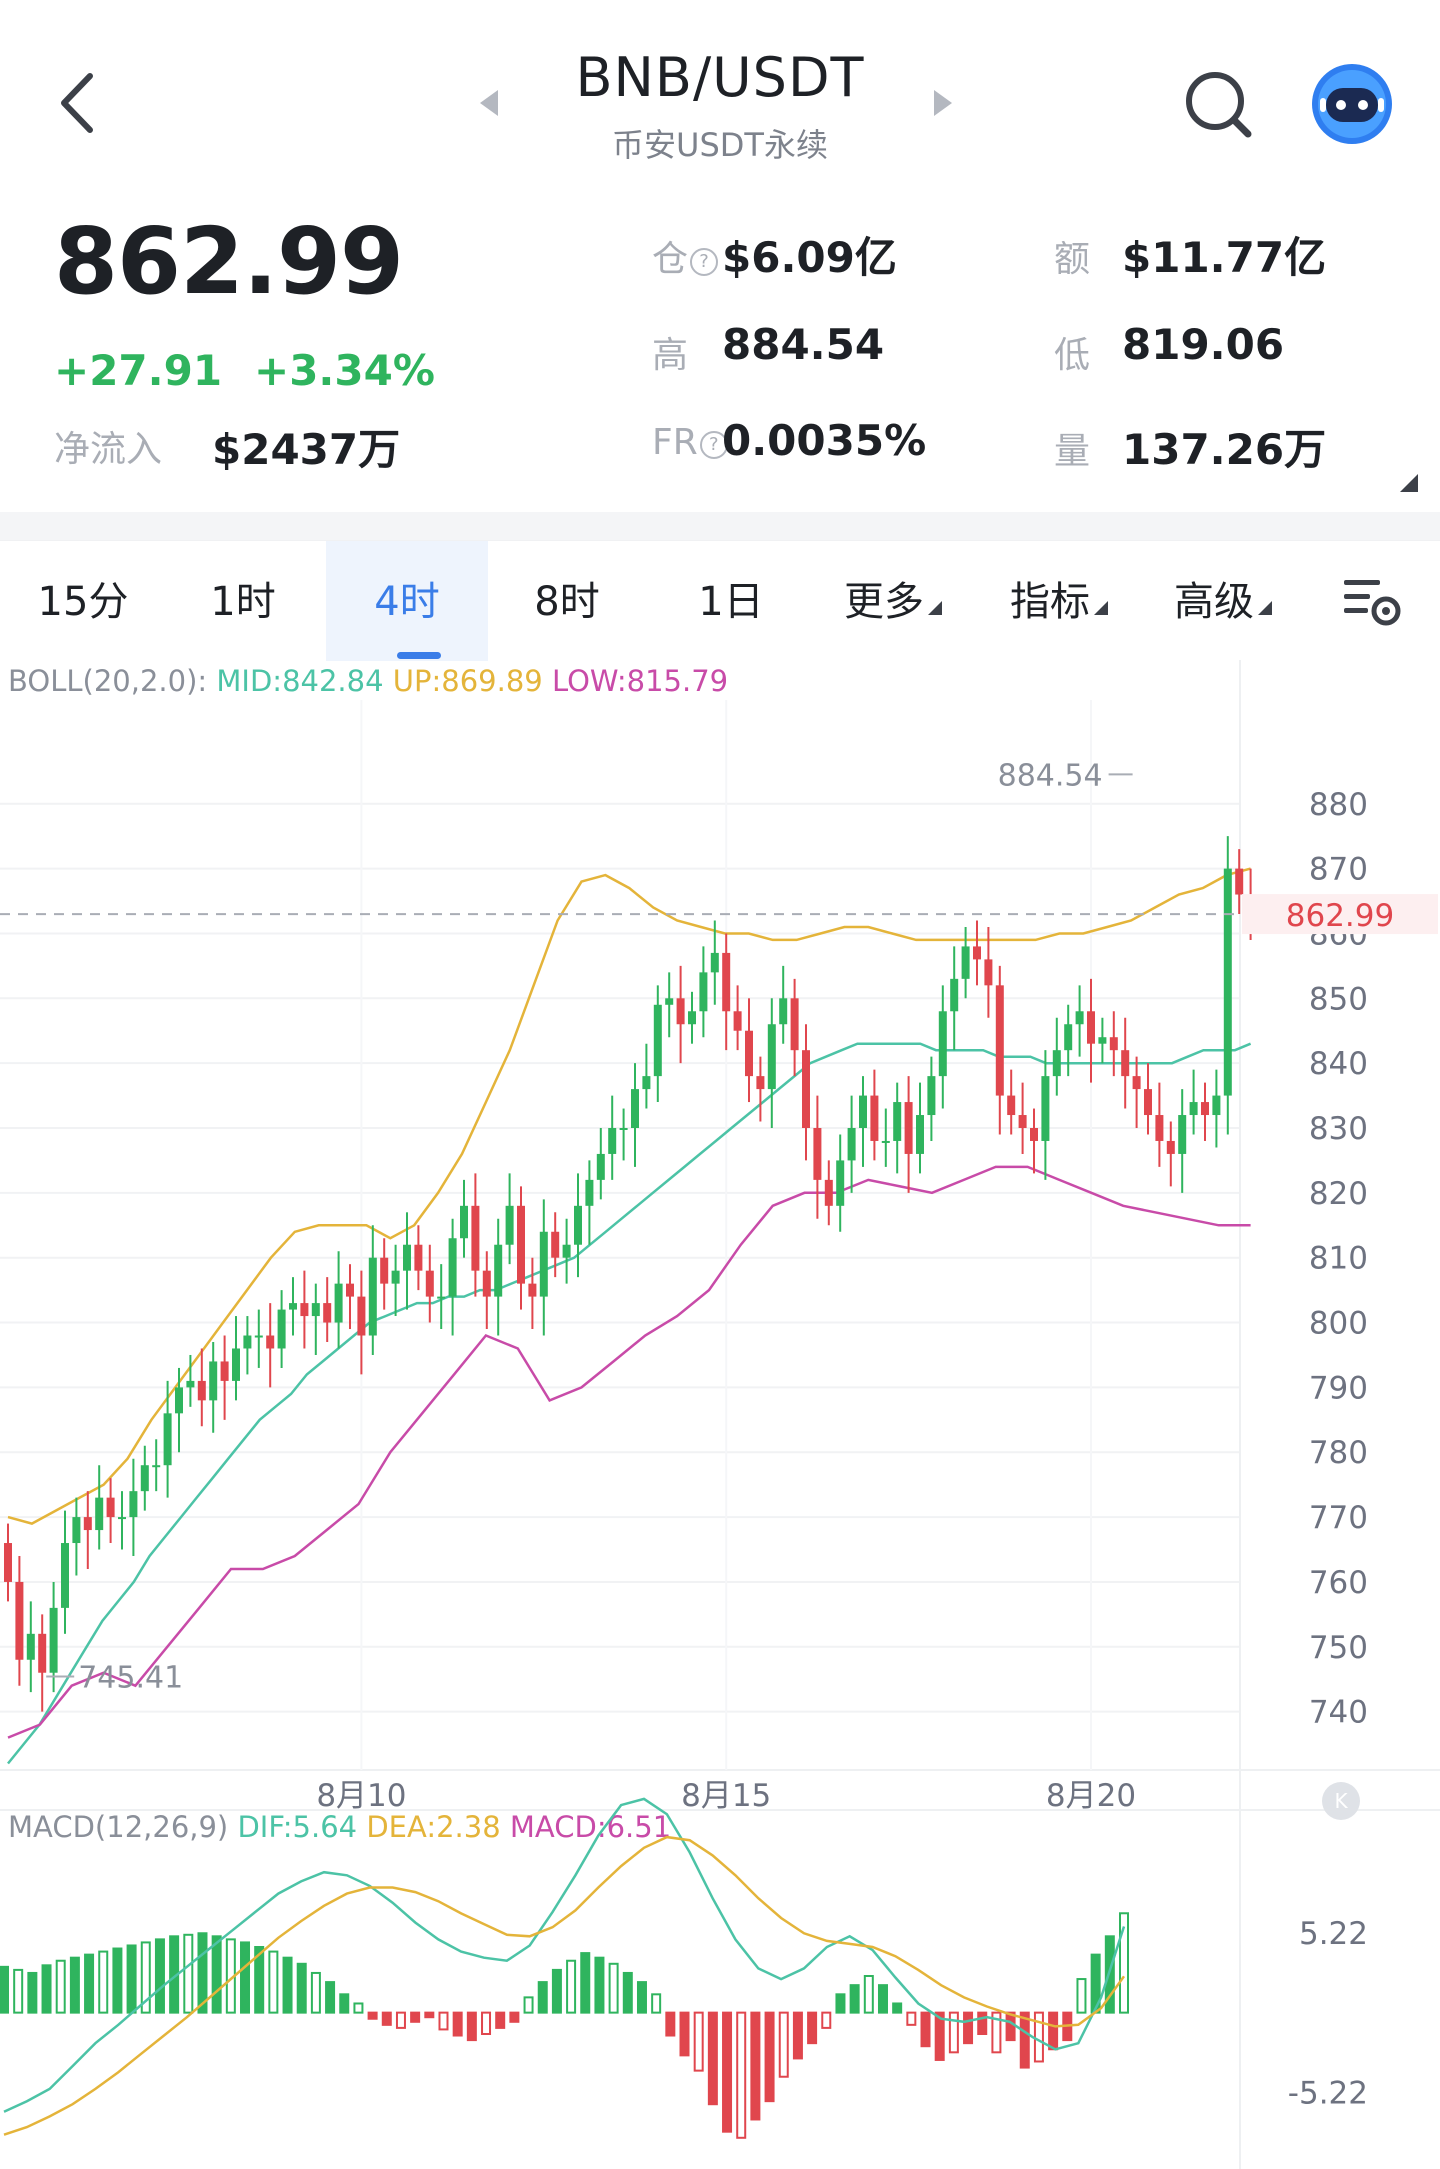  I want to click on prev-pair-icon, so click(489, 103).